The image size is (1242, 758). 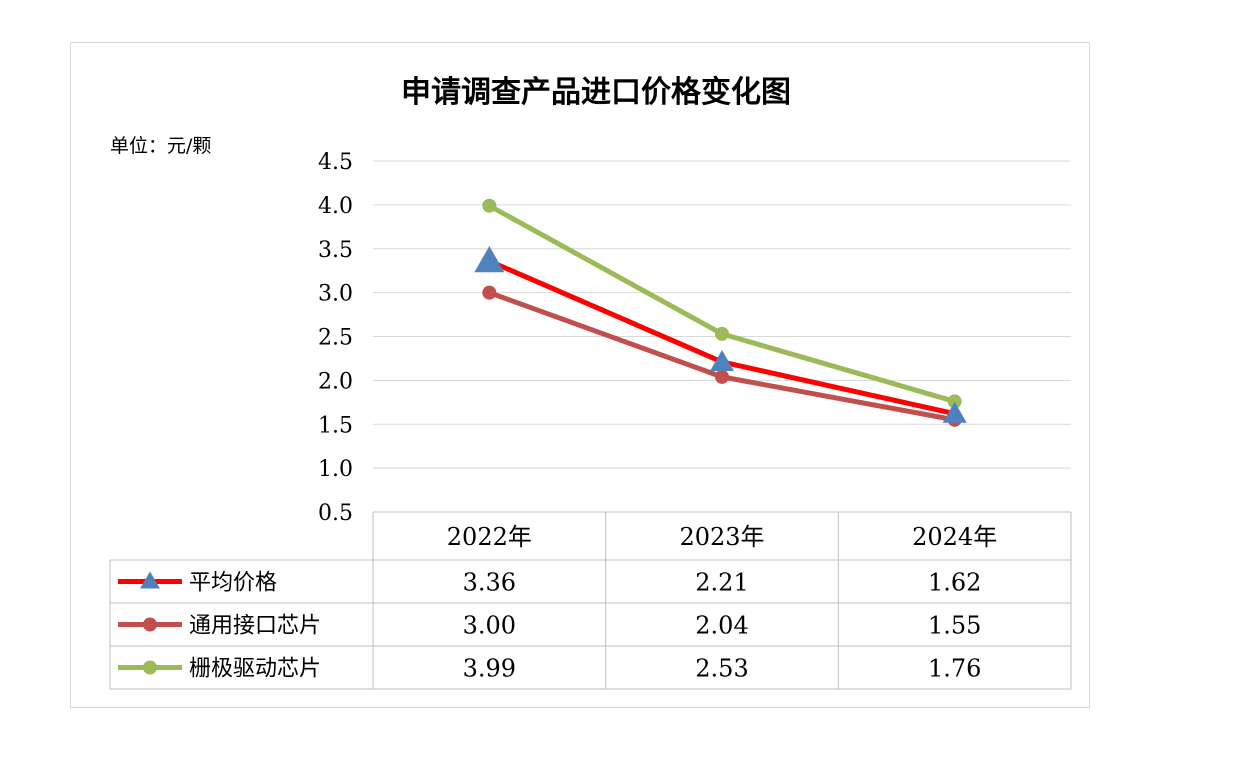 What do you see at coordinates (721, 537) in the screenshot?
I see `x-category-label: 2023年` at bounding box center [721, 537].